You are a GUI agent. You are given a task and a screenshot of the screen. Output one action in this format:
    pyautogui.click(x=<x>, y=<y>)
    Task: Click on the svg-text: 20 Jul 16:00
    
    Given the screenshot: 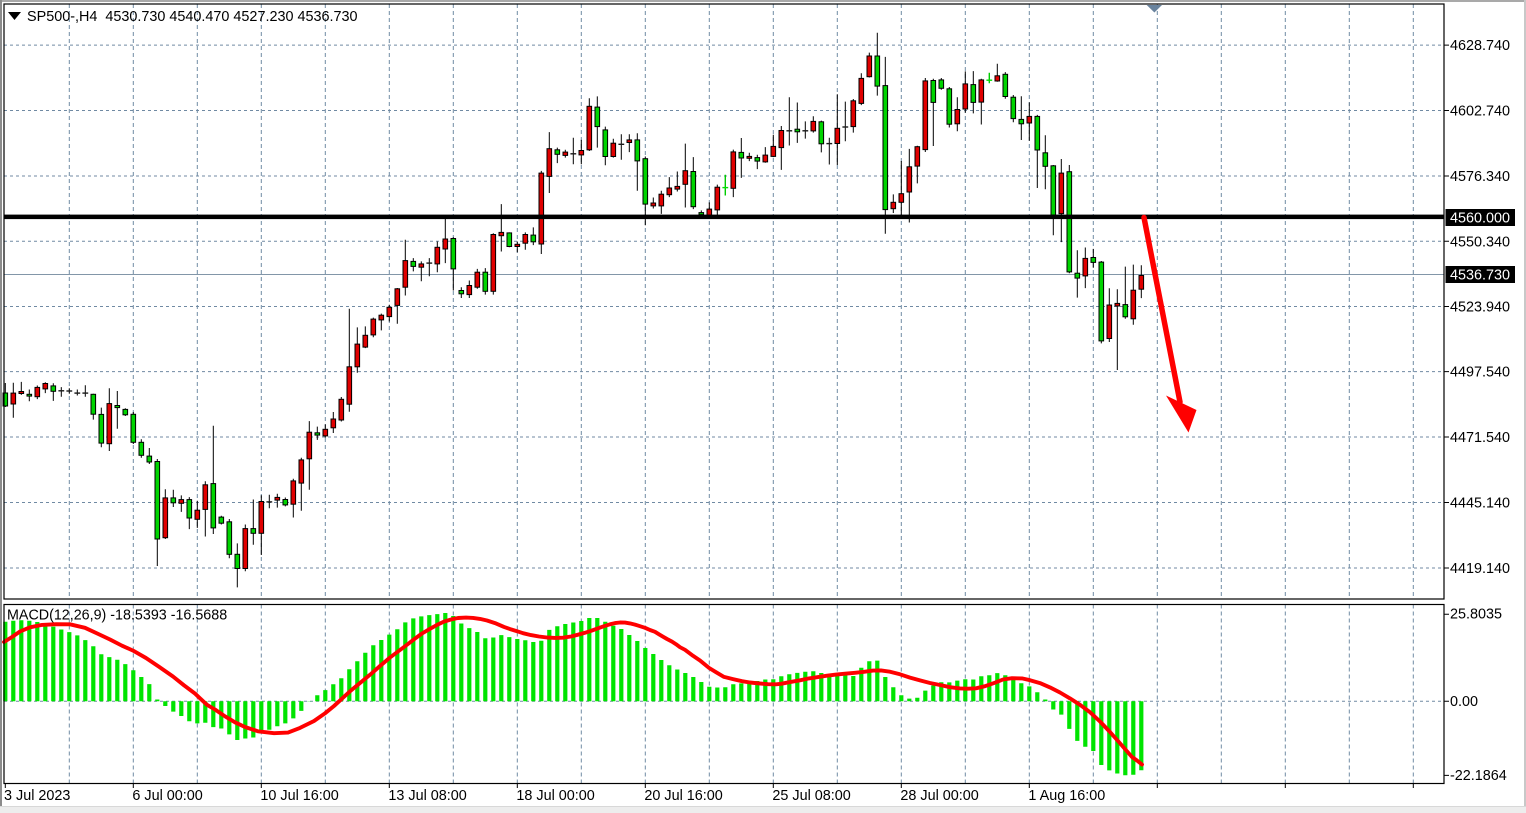 What is the action you would take?
    pyautogui.click(x=683, y=796)
    